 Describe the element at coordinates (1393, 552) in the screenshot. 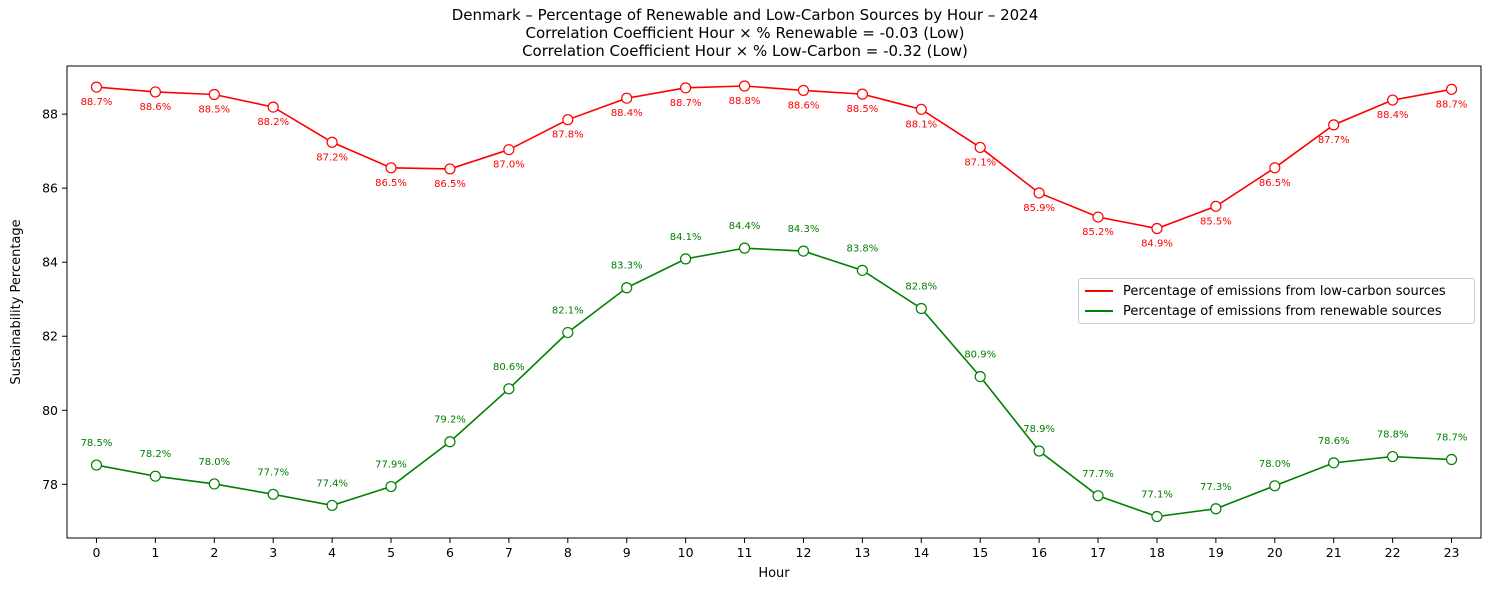

I see `x-tick-label: 22` at that location.